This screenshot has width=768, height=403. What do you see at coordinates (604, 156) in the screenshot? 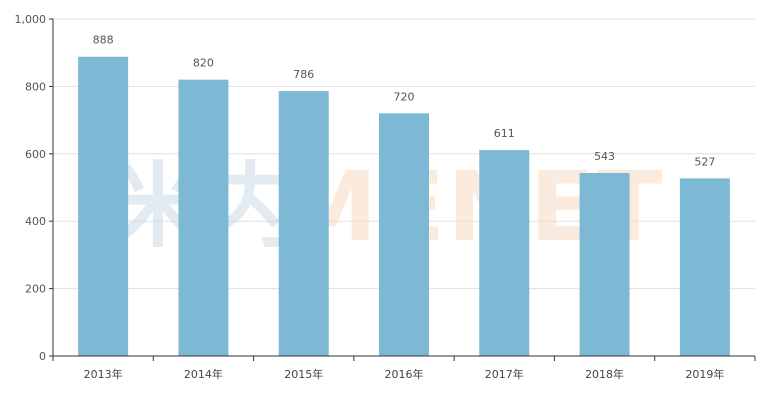
I see `data-label: 543` at bounding box center [604, 156].